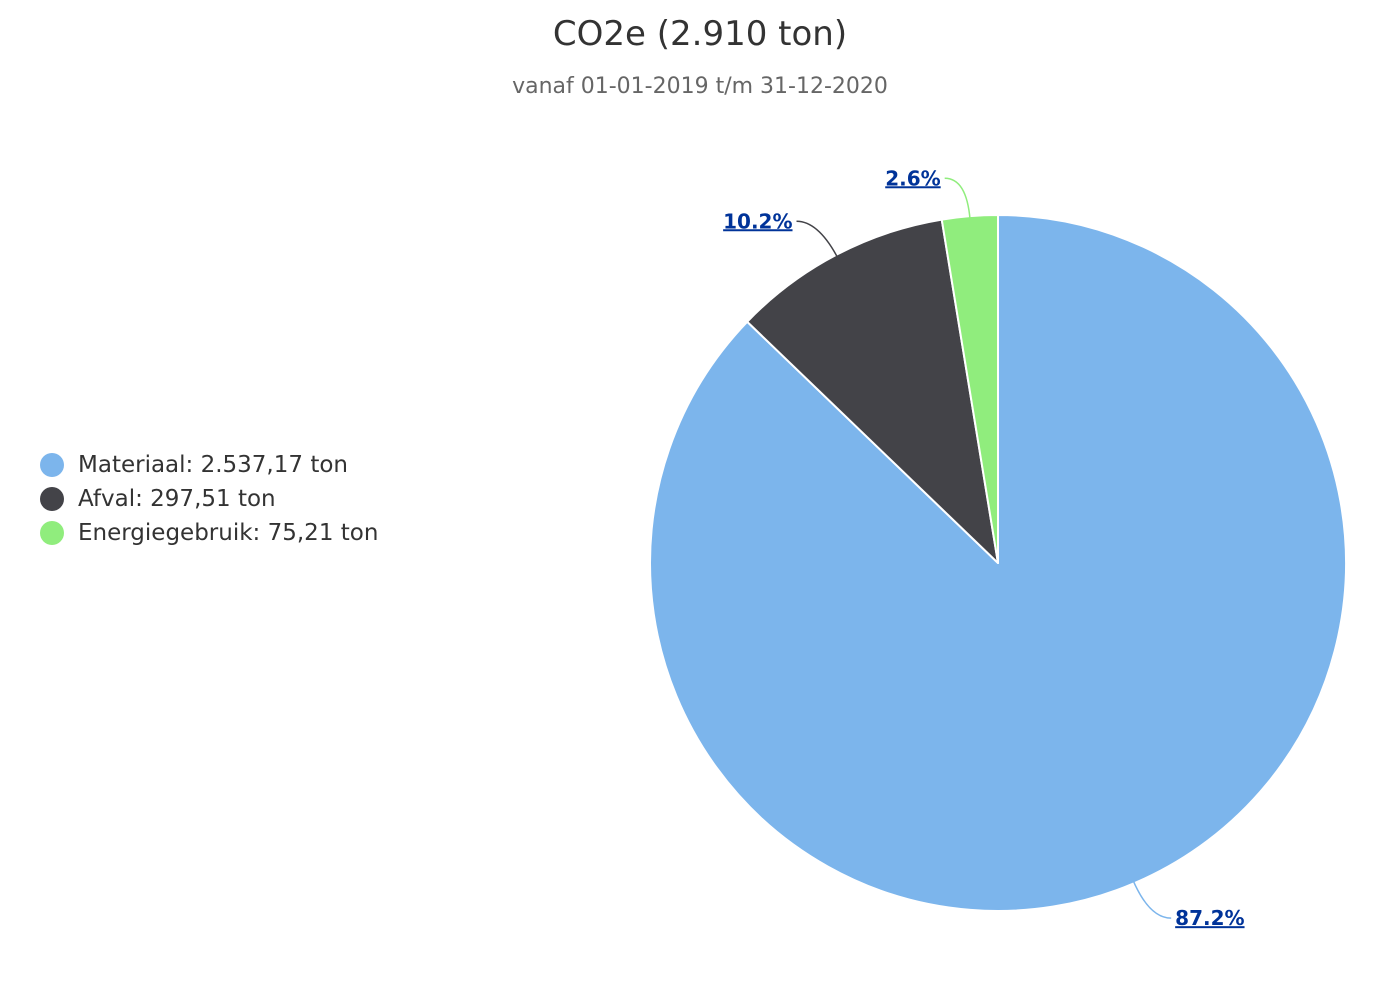 Image resolution: width=1400 pixels, height=1000 pixels. What do you see at coordinates (757, 221) in the screenshot?
I see `data-label-afval: 10.2%` at bounding box center [757, 221].